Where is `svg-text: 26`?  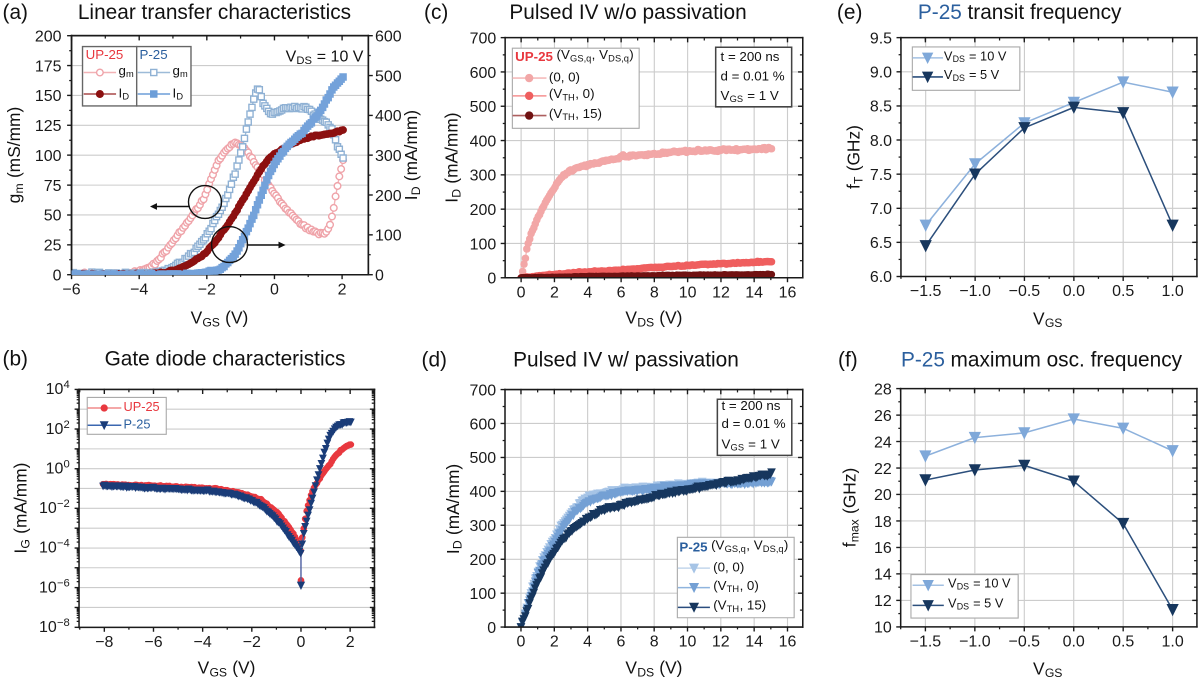 svg-text: 26 is located at coordinates (883, 416).